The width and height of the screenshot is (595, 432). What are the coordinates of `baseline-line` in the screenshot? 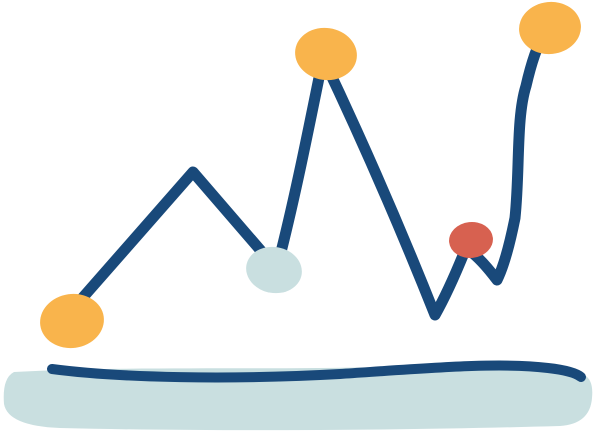 It's located at (316, 371).